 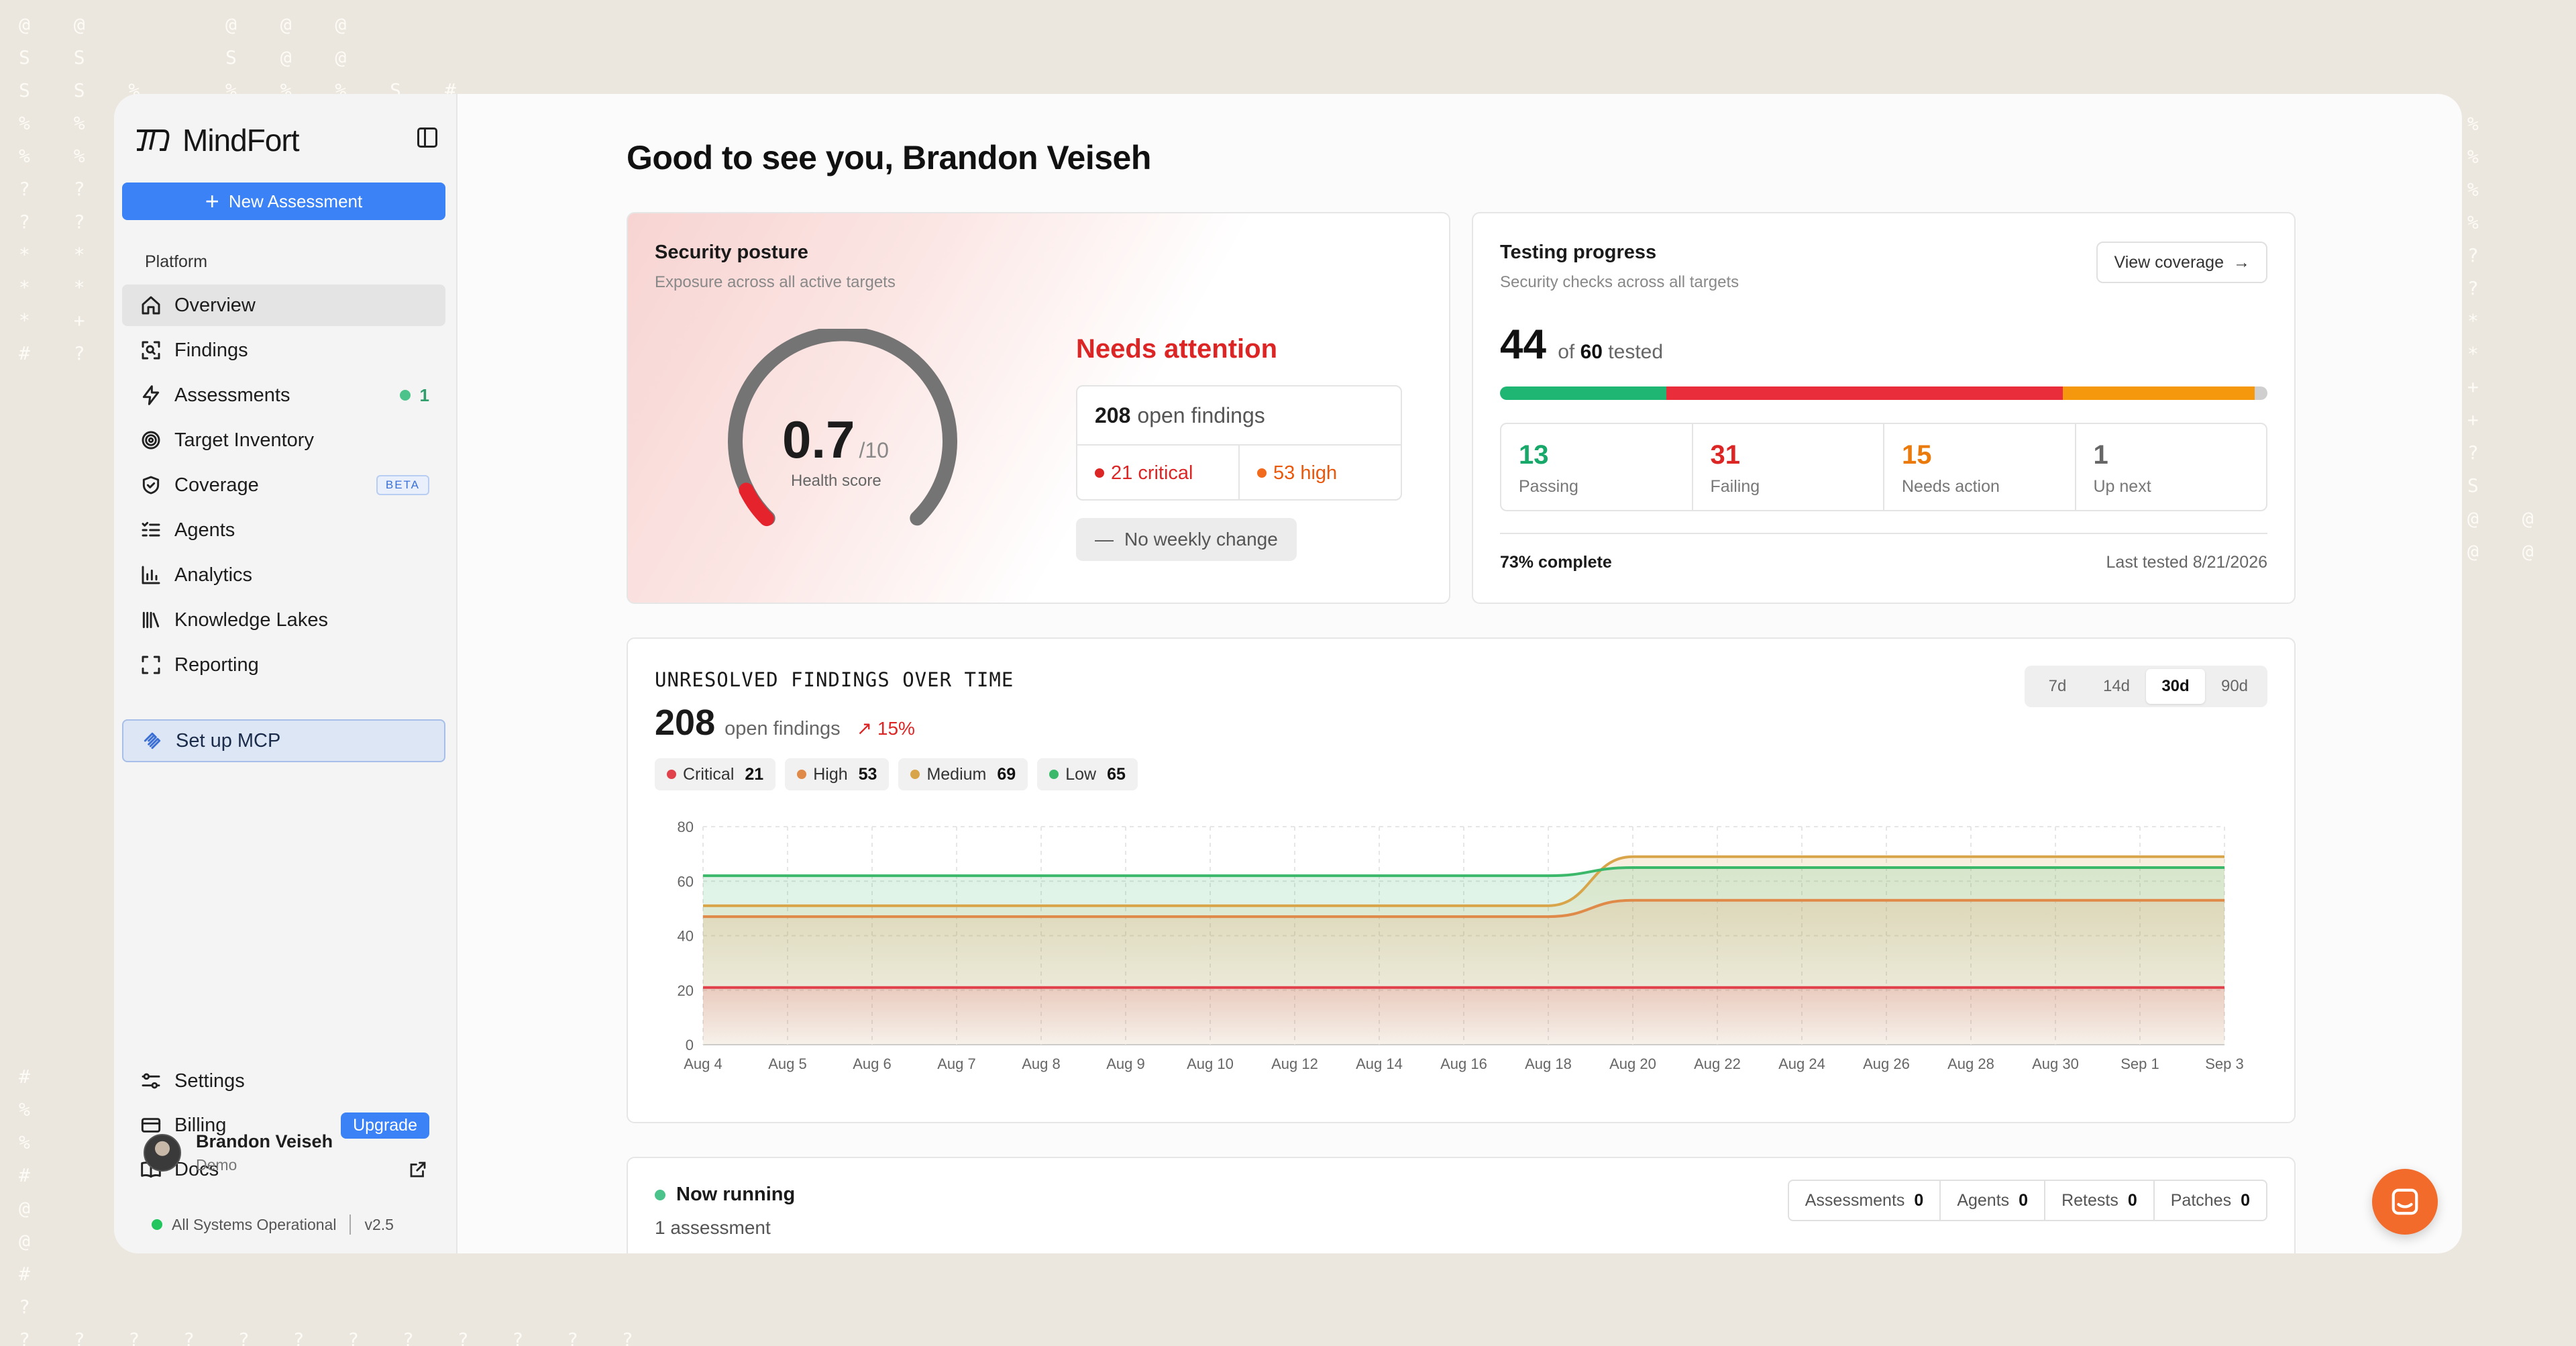 I want to click on library-icon, so click(x=151, y=620).